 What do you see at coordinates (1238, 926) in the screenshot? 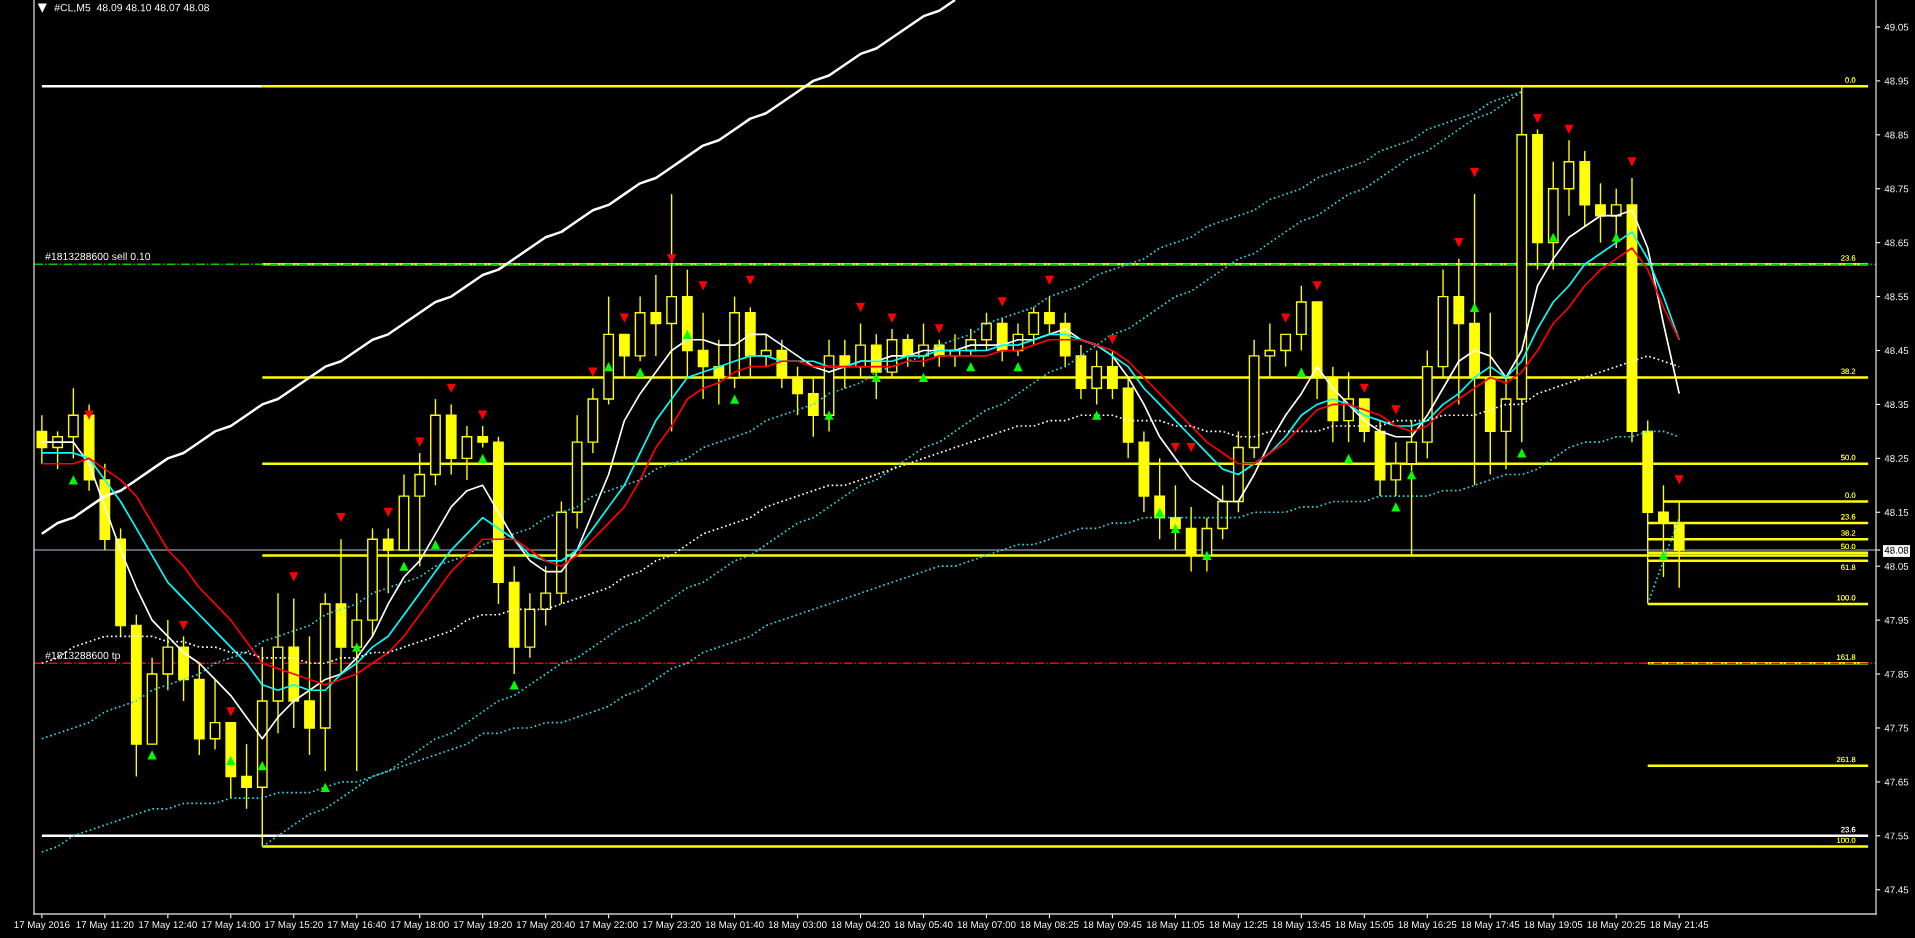
I see `x-tick-label: 18 May 12:25` at bounding box center [1238, 926].